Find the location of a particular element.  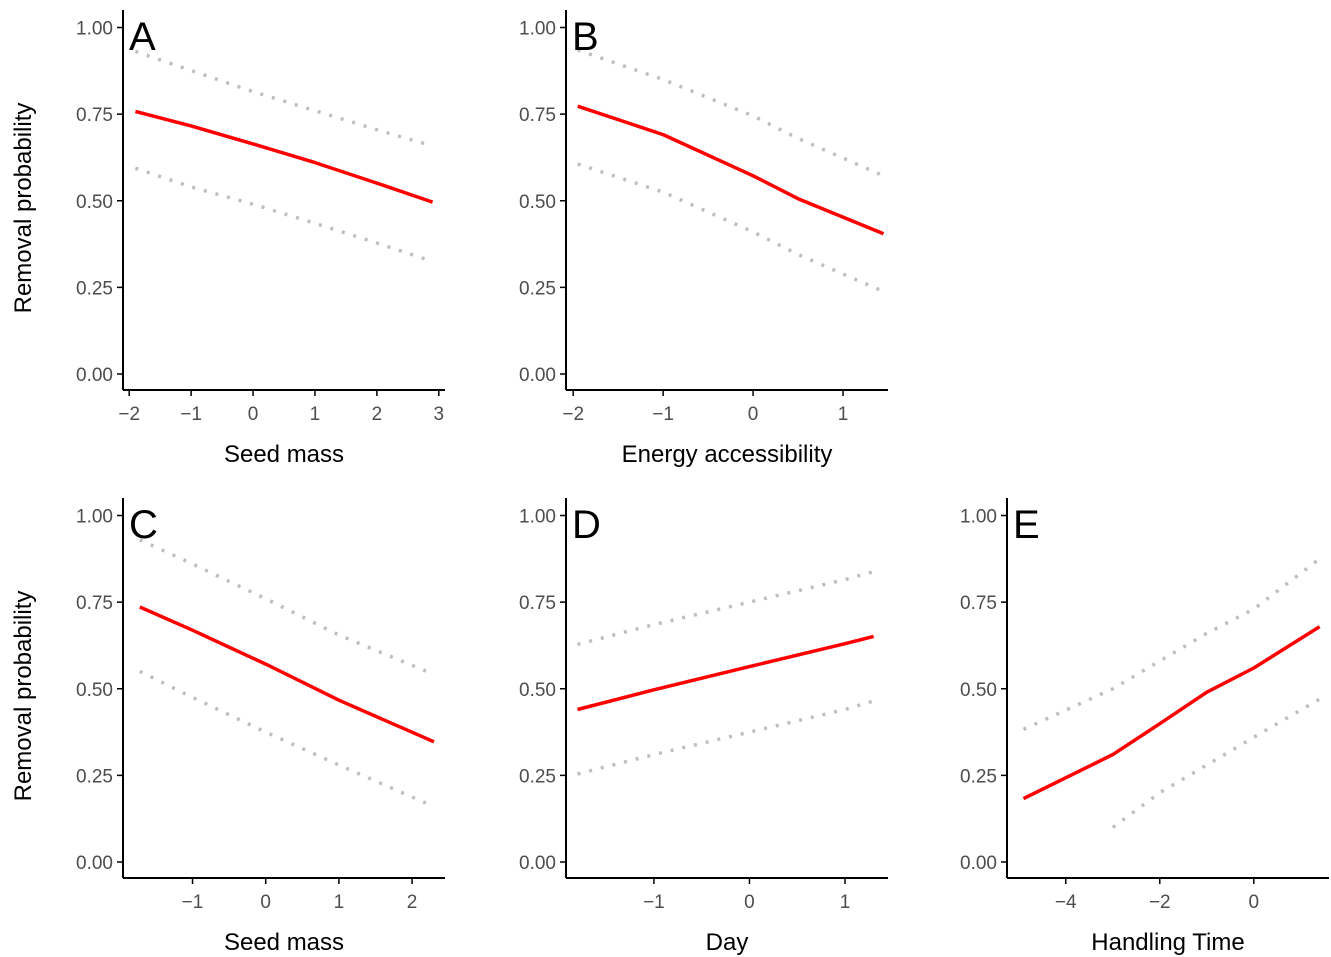

panel-tag: A is located at coordinates (142, 37).